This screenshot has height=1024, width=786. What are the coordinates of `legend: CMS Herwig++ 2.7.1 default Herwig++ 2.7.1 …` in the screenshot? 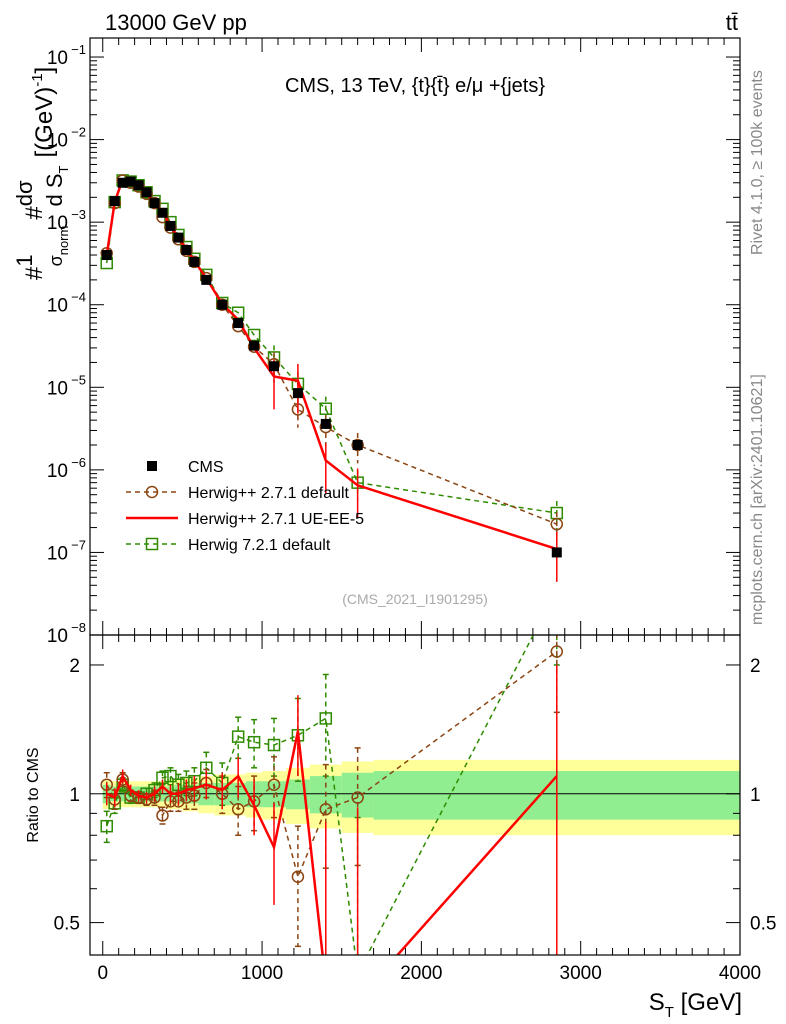 It's located at (245, 506).